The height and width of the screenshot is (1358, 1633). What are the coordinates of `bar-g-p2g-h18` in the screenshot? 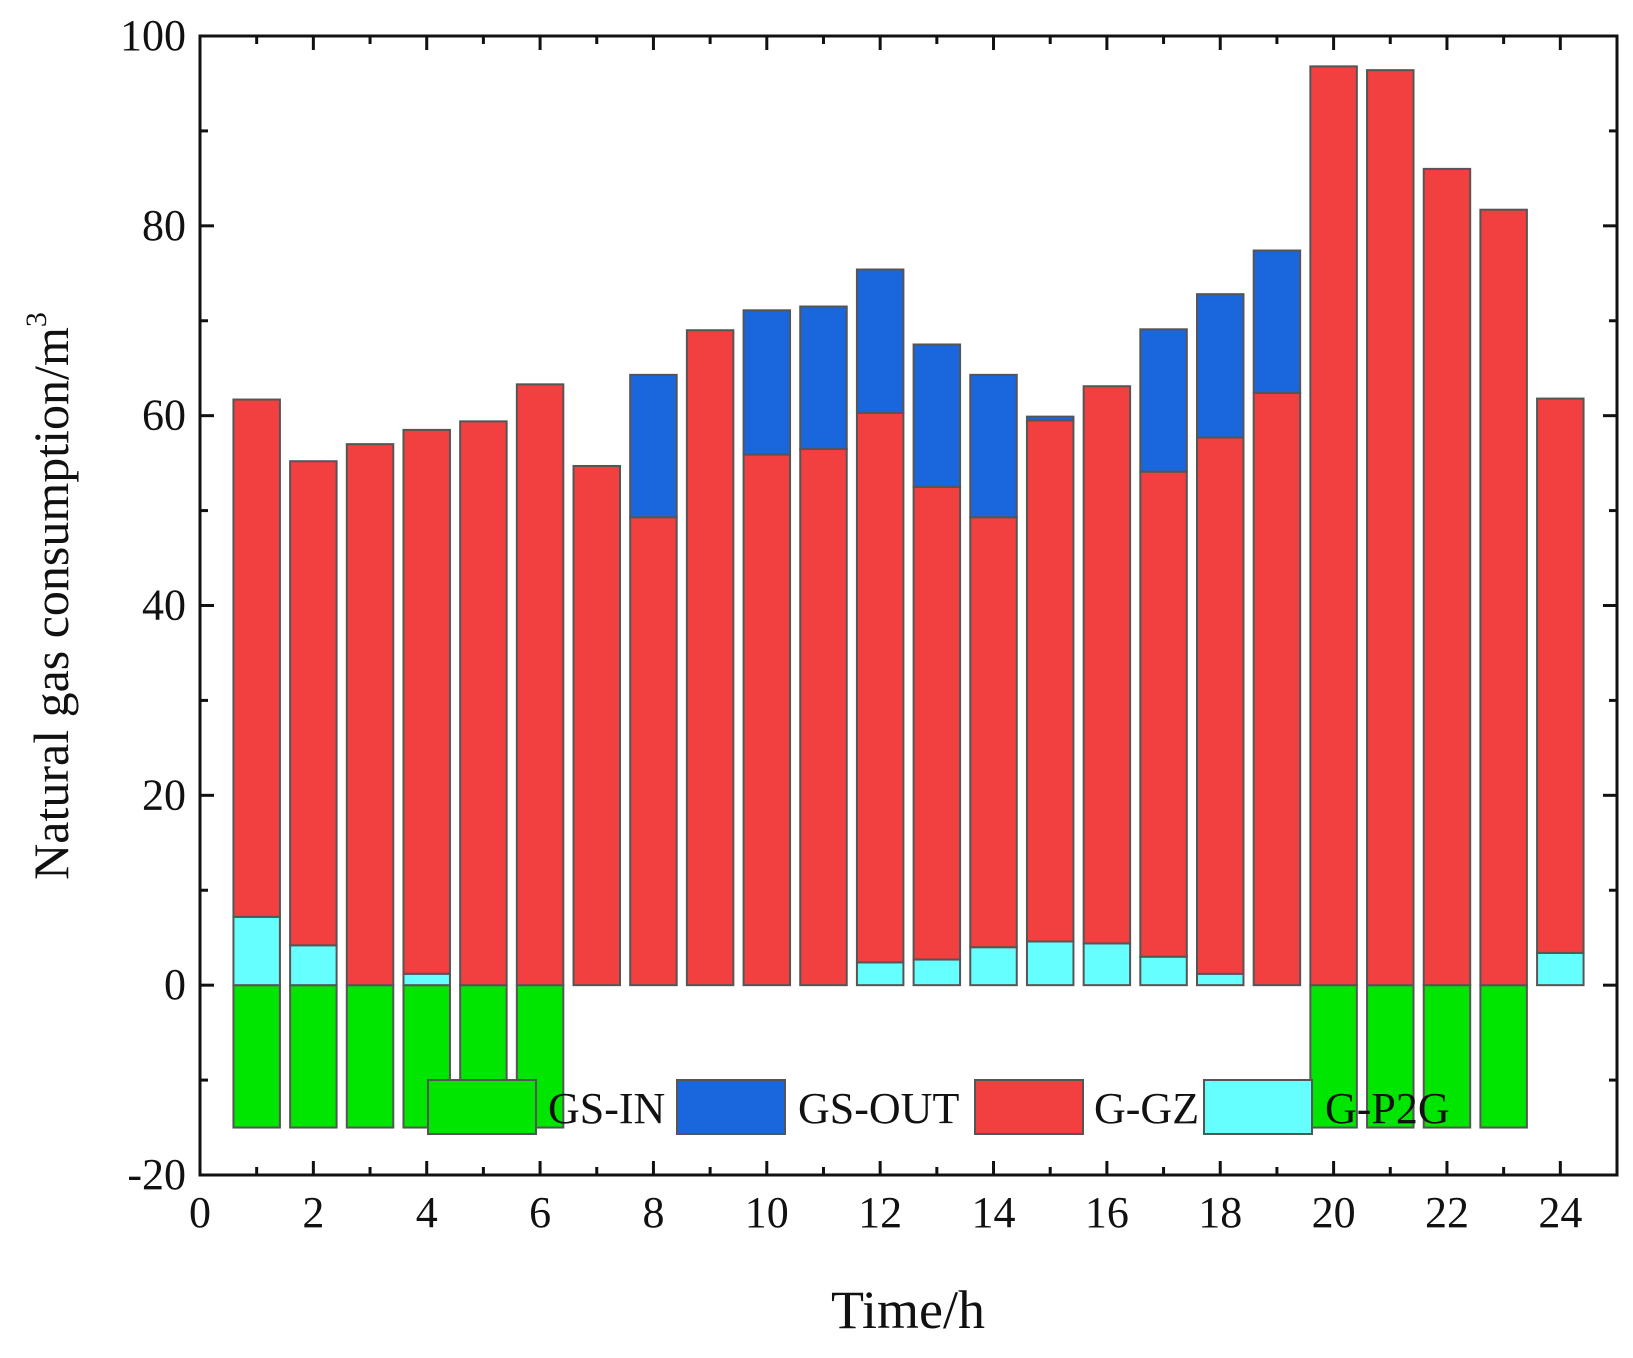 It's located at (1220, 979).